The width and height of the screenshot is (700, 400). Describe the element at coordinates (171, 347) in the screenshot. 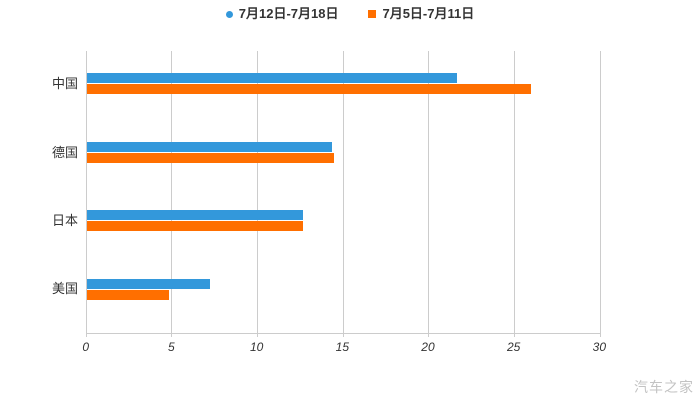

I see `x-tick-label: 5` at that location.